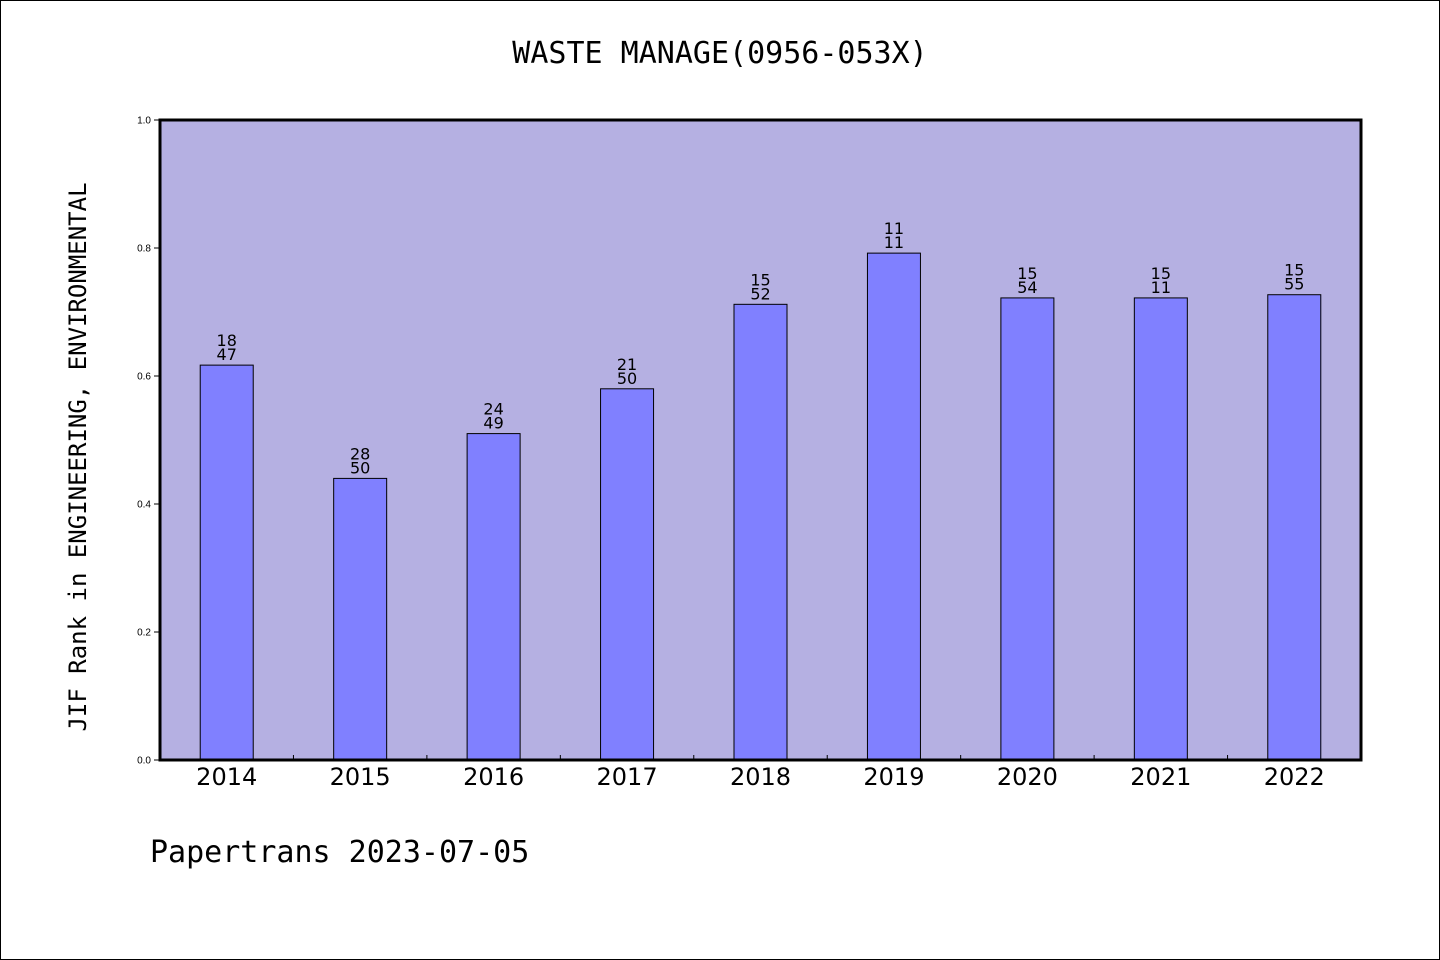  Describe the element at coordinates (226, 777) in the screenshot. I see `x-tick-label: 2014` at that location.